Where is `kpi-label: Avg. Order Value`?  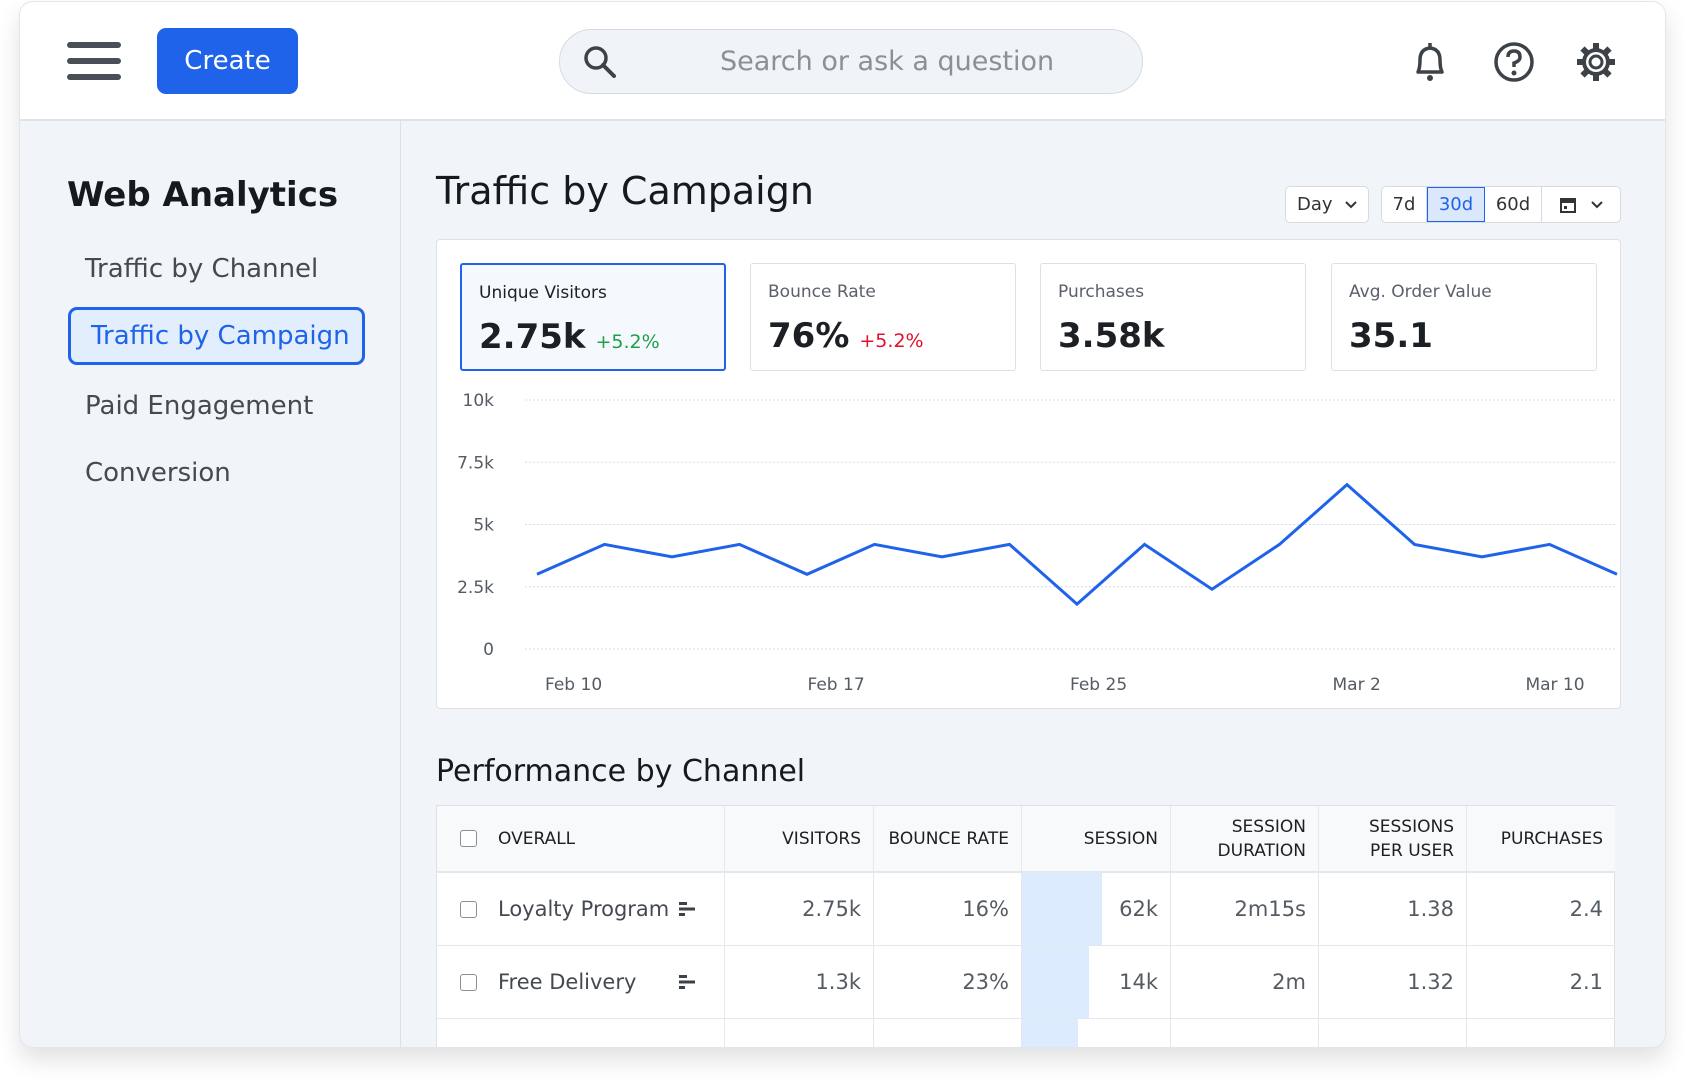
kpi-label: Avg. Order Value is located at coordinates (1420, 292).